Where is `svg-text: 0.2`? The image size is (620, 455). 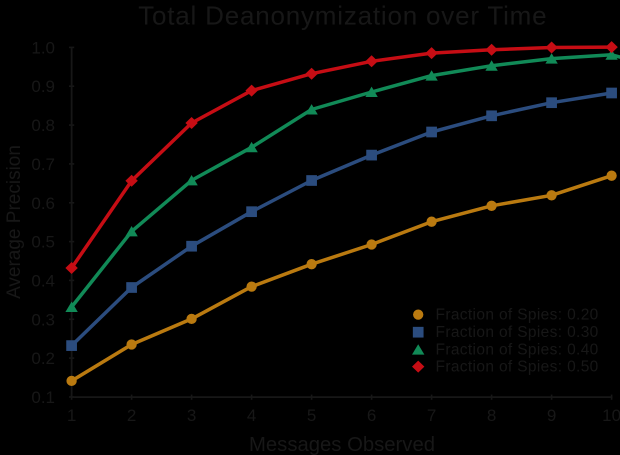 svg-text: 0.2 is located at coordinates (43, 358).